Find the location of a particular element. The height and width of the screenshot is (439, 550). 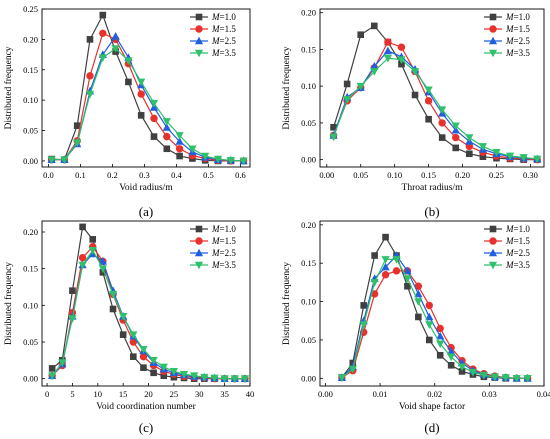

x-tick-label: 0.15 is located at coordinates (428, 175).